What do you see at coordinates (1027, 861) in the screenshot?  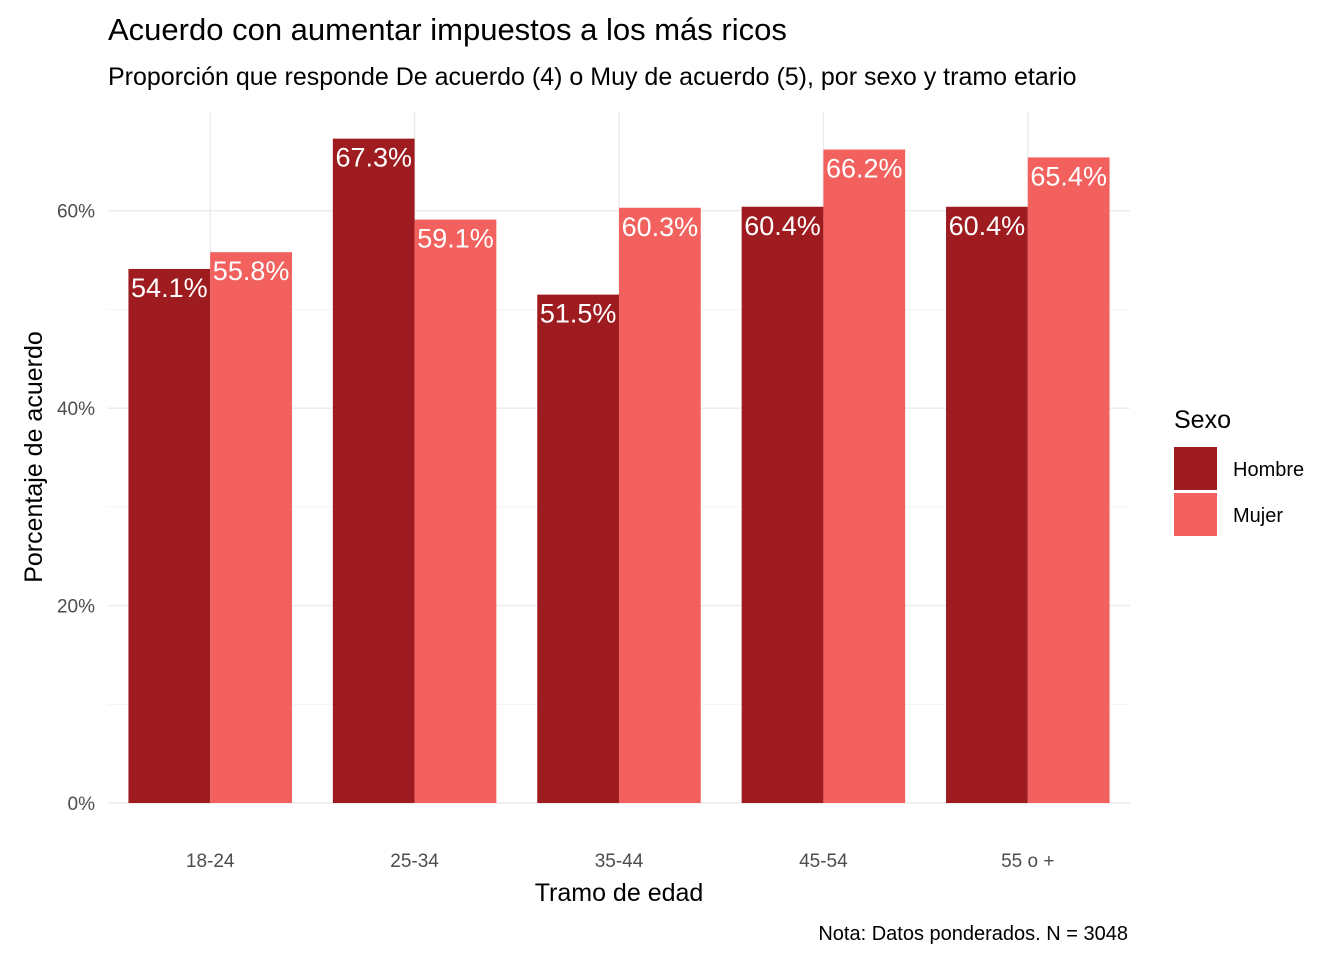 I see `x-tick-label: 55 o +` at bounding box center [1027, 861].